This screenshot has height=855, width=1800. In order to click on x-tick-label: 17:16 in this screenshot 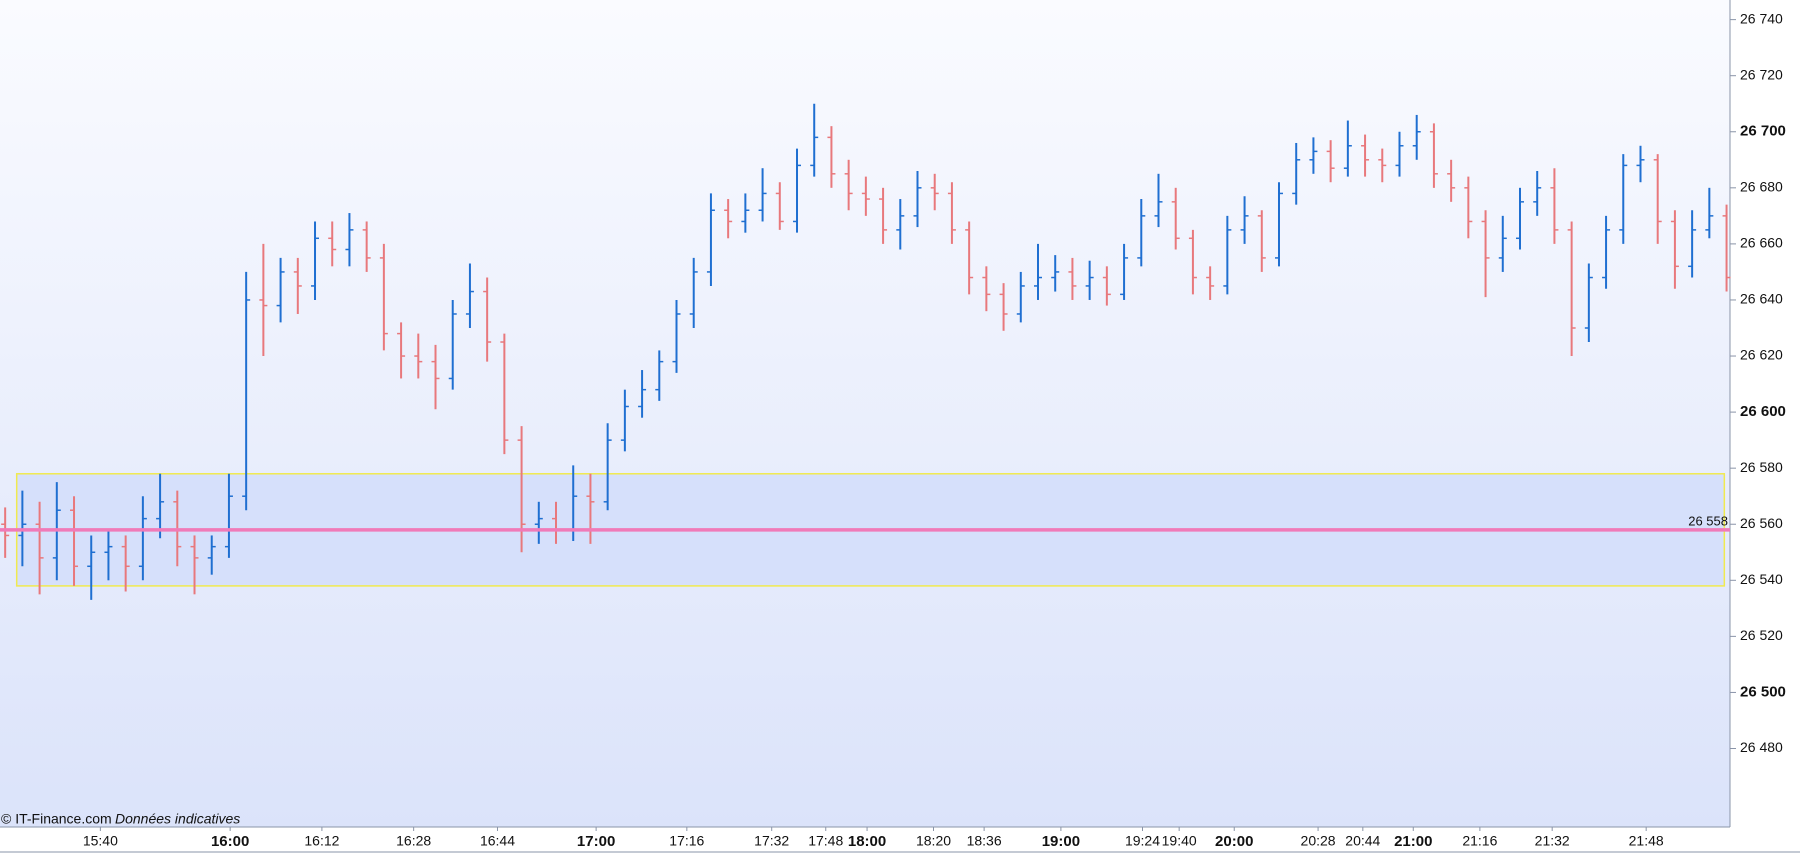, I will do `click(686, 841)`.